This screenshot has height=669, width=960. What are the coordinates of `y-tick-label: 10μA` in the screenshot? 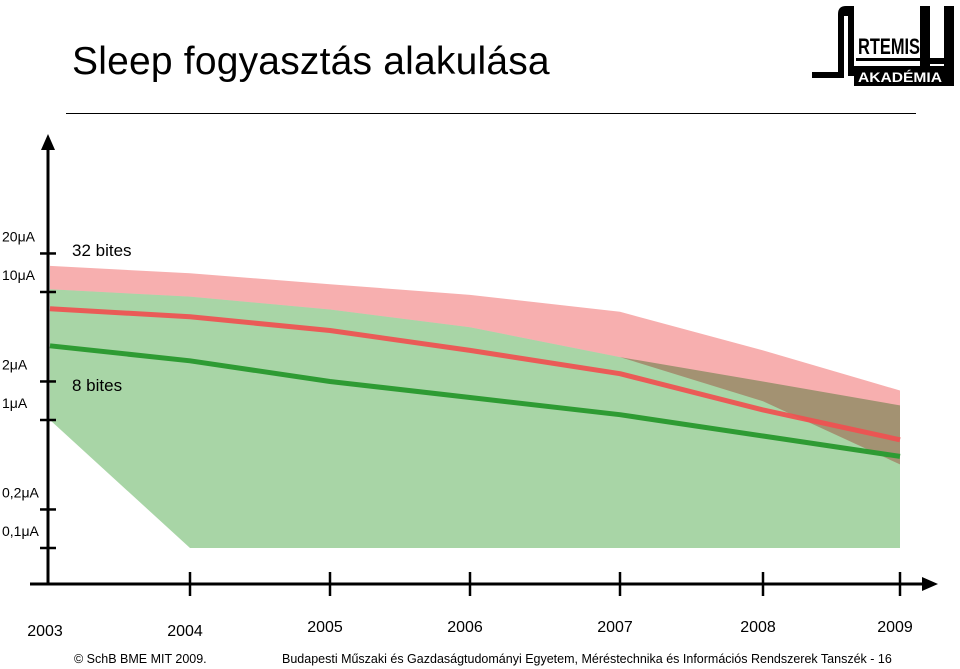 It's located at (19, 275).